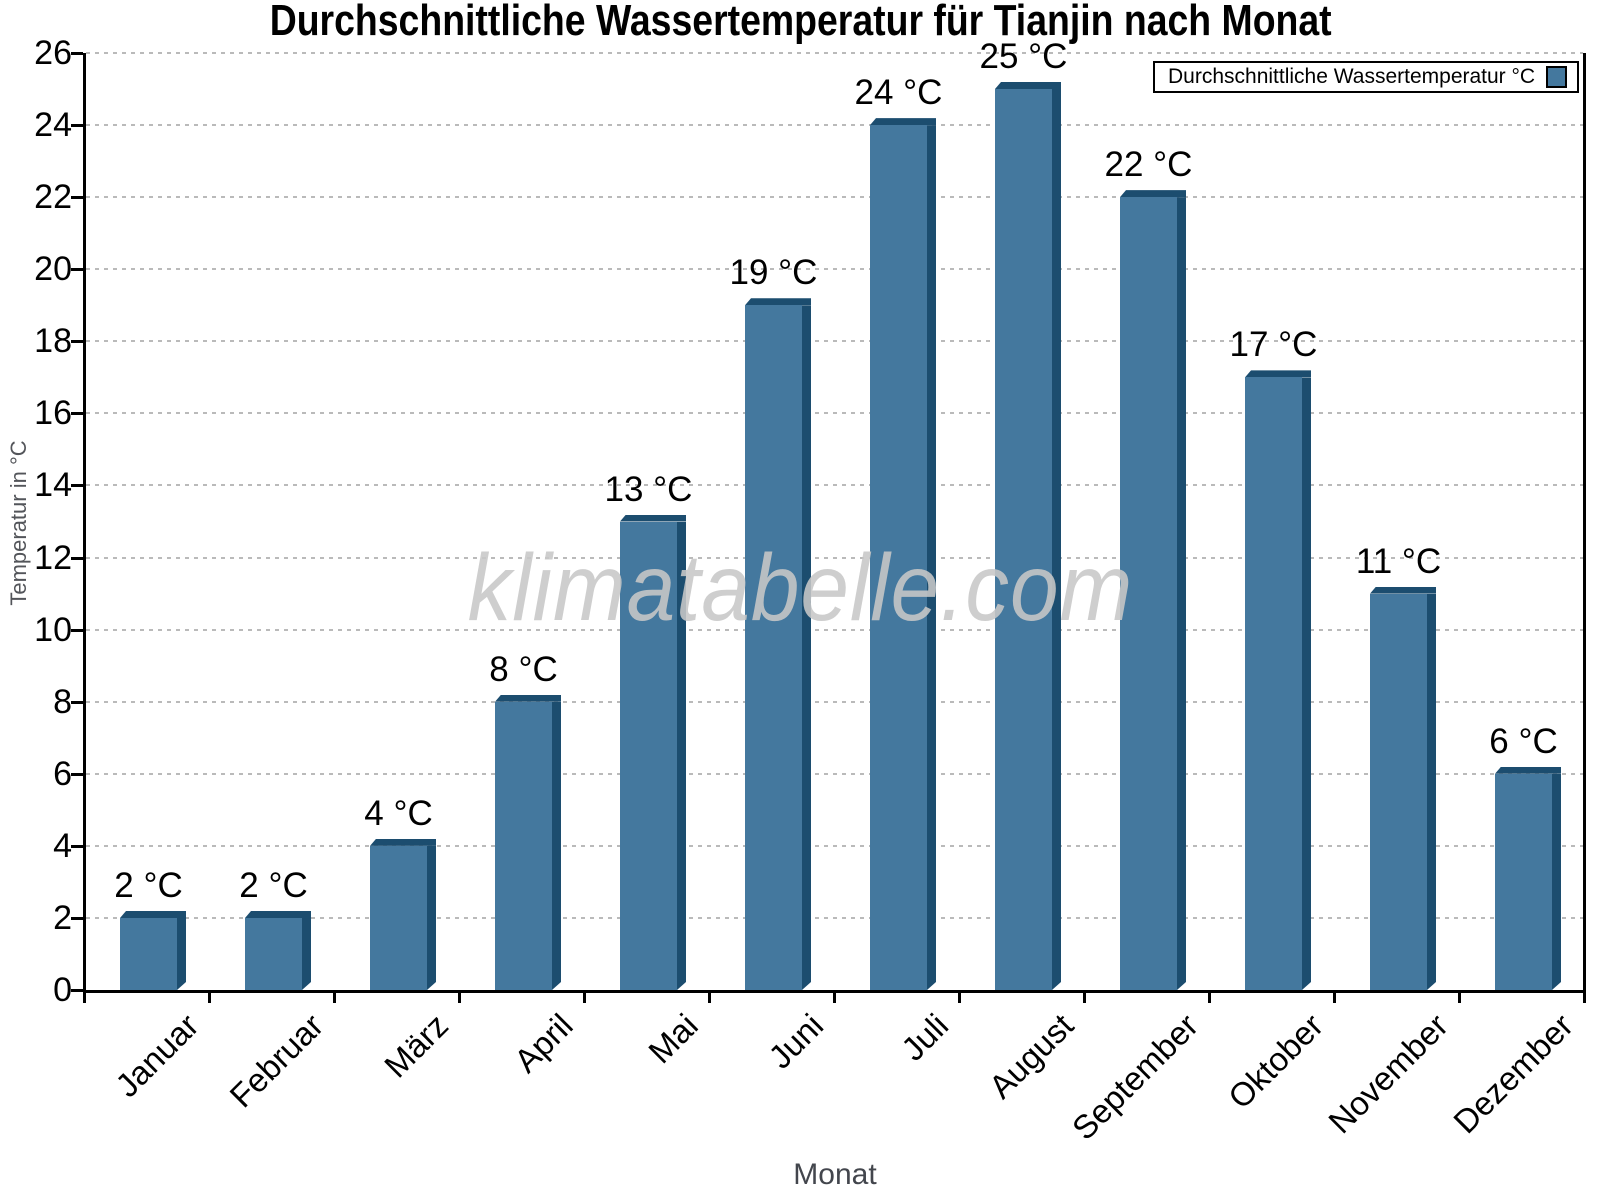 The height and width of the screenshot is (1200, 1600). What do you see at coordinates (523, 669) in the screenshot?
I see `bar-value-label-April: 8 °C` at bounding box center [523, 669].